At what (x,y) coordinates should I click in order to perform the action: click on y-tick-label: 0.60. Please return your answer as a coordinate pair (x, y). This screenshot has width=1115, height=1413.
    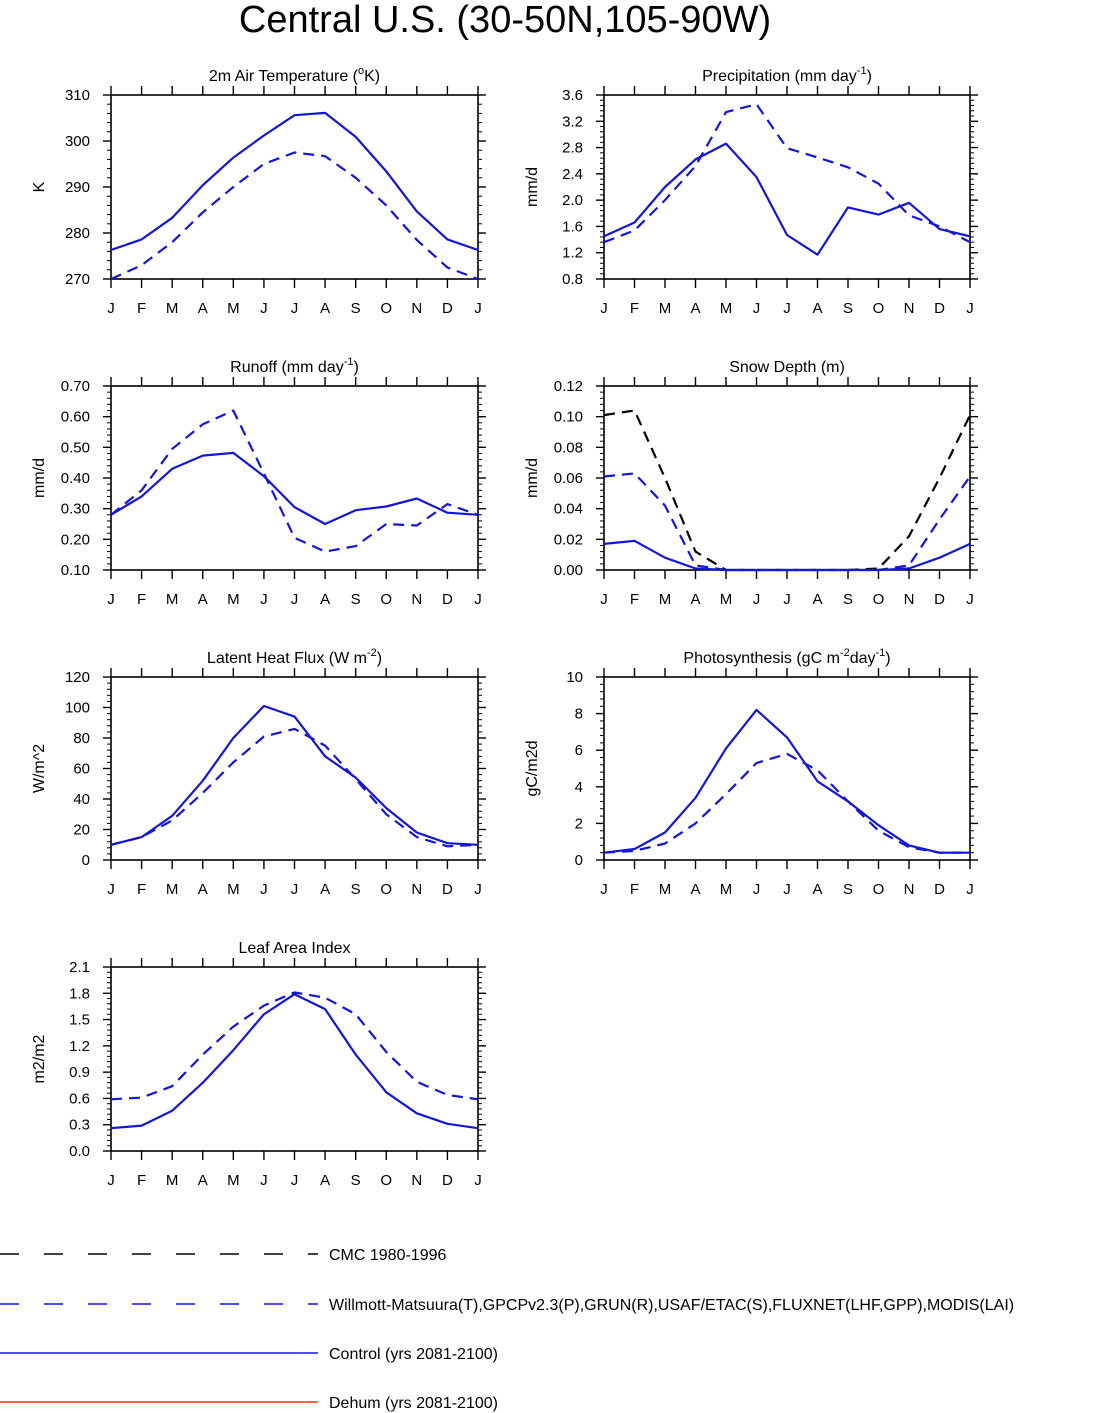
    Looking at the image, I should click on (75, 417).